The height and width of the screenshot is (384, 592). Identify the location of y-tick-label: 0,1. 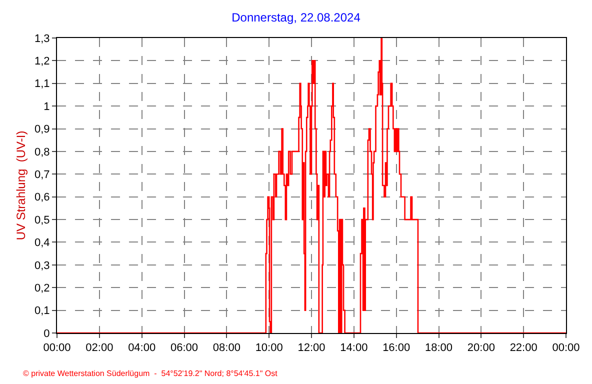
(42, 311).